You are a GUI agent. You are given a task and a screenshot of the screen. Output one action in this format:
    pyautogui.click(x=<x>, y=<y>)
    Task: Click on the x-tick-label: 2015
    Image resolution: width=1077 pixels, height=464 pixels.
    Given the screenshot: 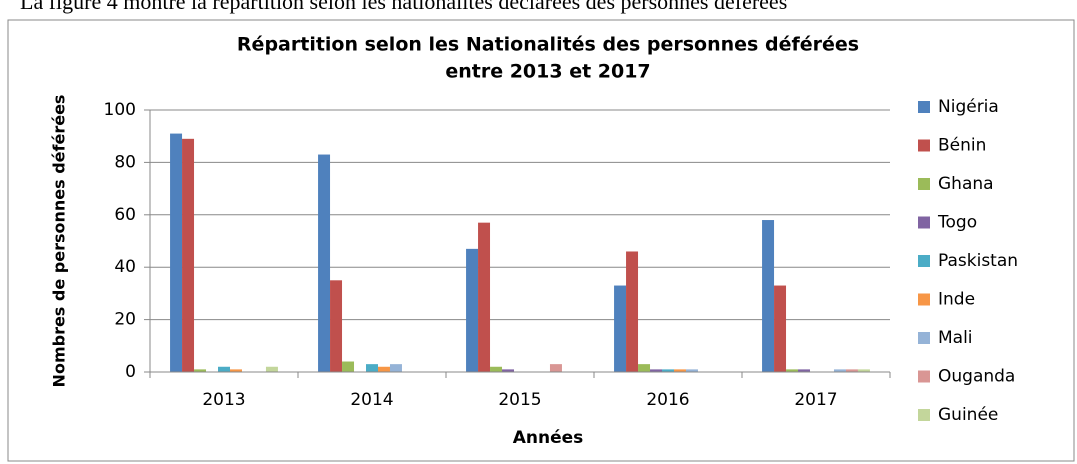 What is the action you would take?
    pyautogui.click(x=519, y=400)
    